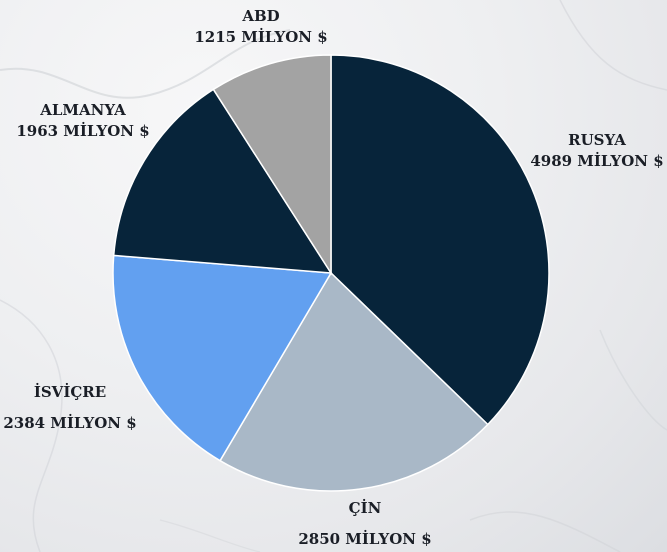  What do you see at coordinates (597, 140) in the screenshot?
I see `slice-label-name: RUSYA` at bounding box center [597, 140].